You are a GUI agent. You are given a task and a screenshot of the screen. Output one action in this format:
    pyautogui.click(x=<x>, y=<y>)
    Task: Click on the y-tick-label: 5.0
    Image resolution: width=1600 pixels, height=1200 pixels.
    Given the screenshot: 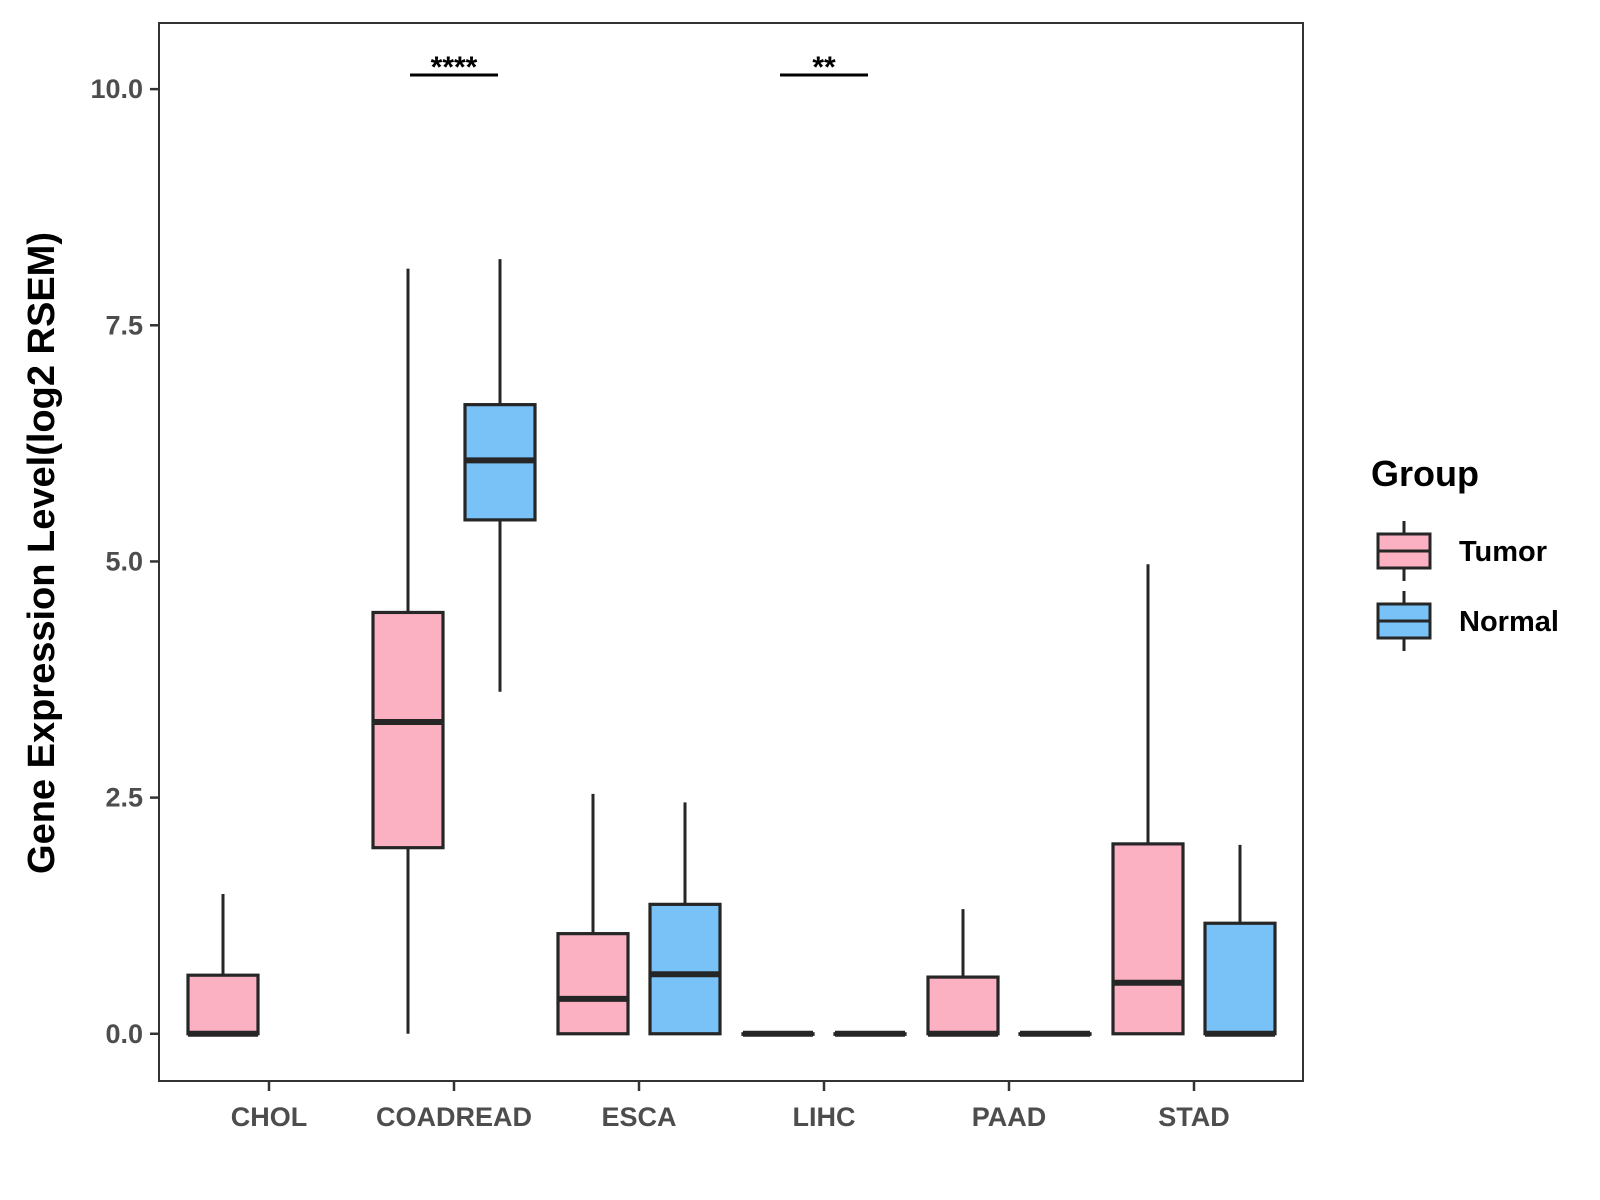 What is the action you would take?
    pyautogui.click(x=124, y=561)
    